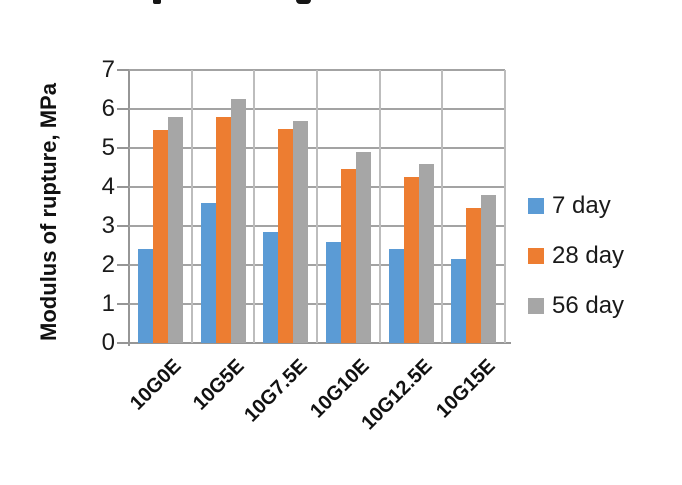 This screenshot has width=682, height=485. I want to click on y-axis-title: Modulus of rupture, MPa, so click(48, 212).